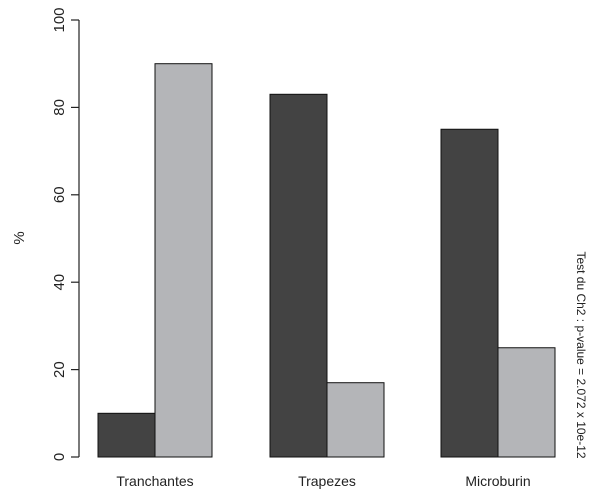 The width and height of the screenshot is (592, 495). I want to click on y-tick-label: 20, so click(59, 369).